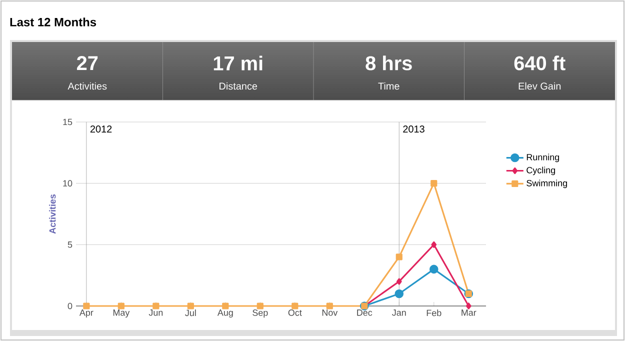  Describe the element at coordinates (121, 314) in the screenshot. I see `x-tick-label: May` at that location.